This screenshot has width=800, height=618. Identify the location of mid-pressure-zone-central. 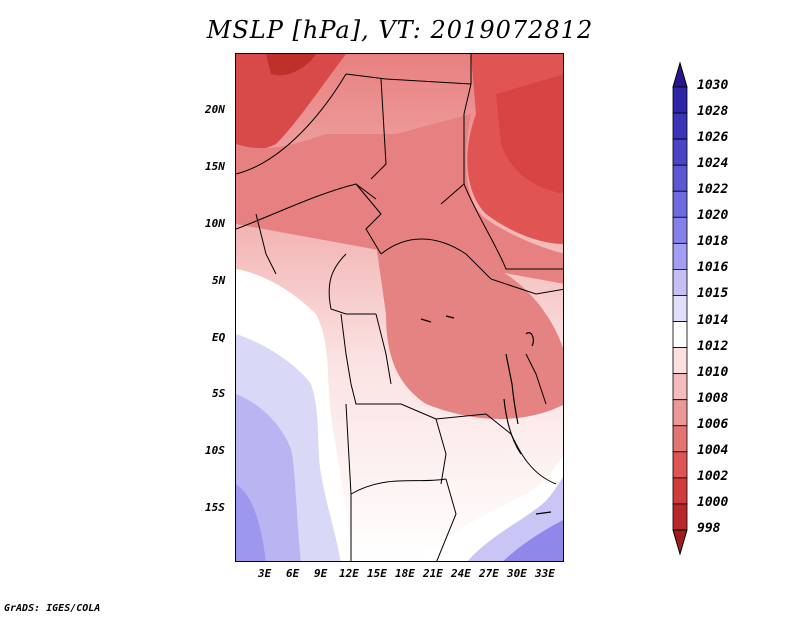
(469, 327).